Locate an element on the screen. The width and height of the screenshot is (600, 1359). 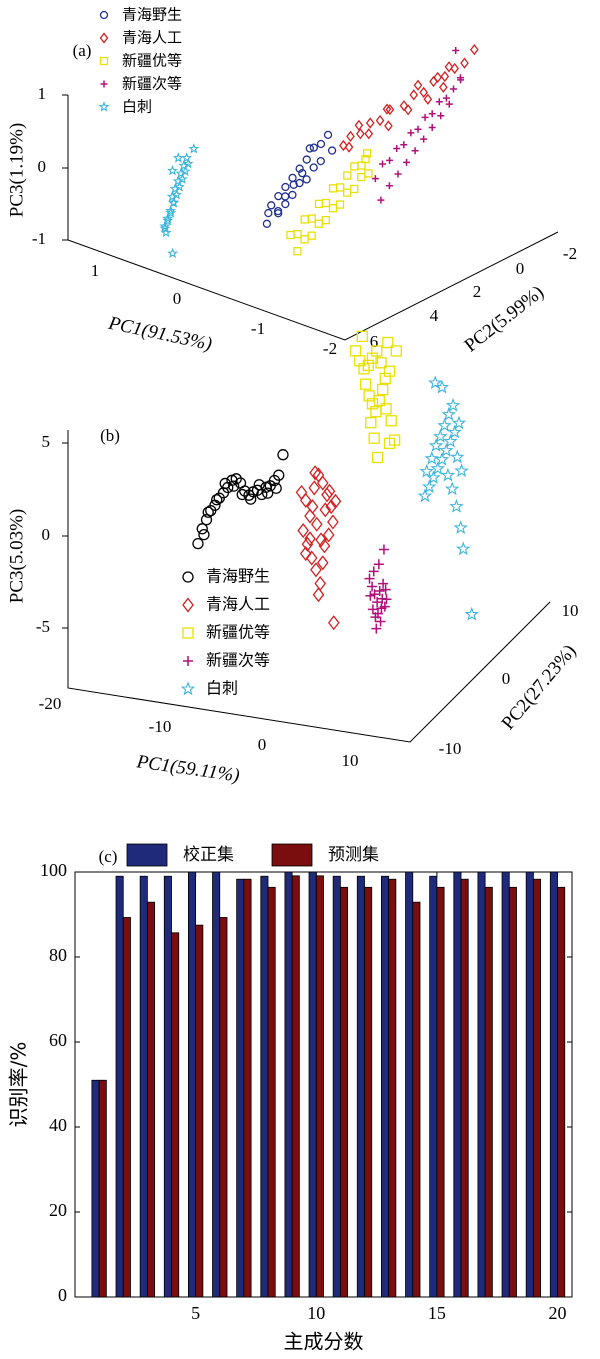
z-tick-label: 1 is located at coordinates (42, 93).